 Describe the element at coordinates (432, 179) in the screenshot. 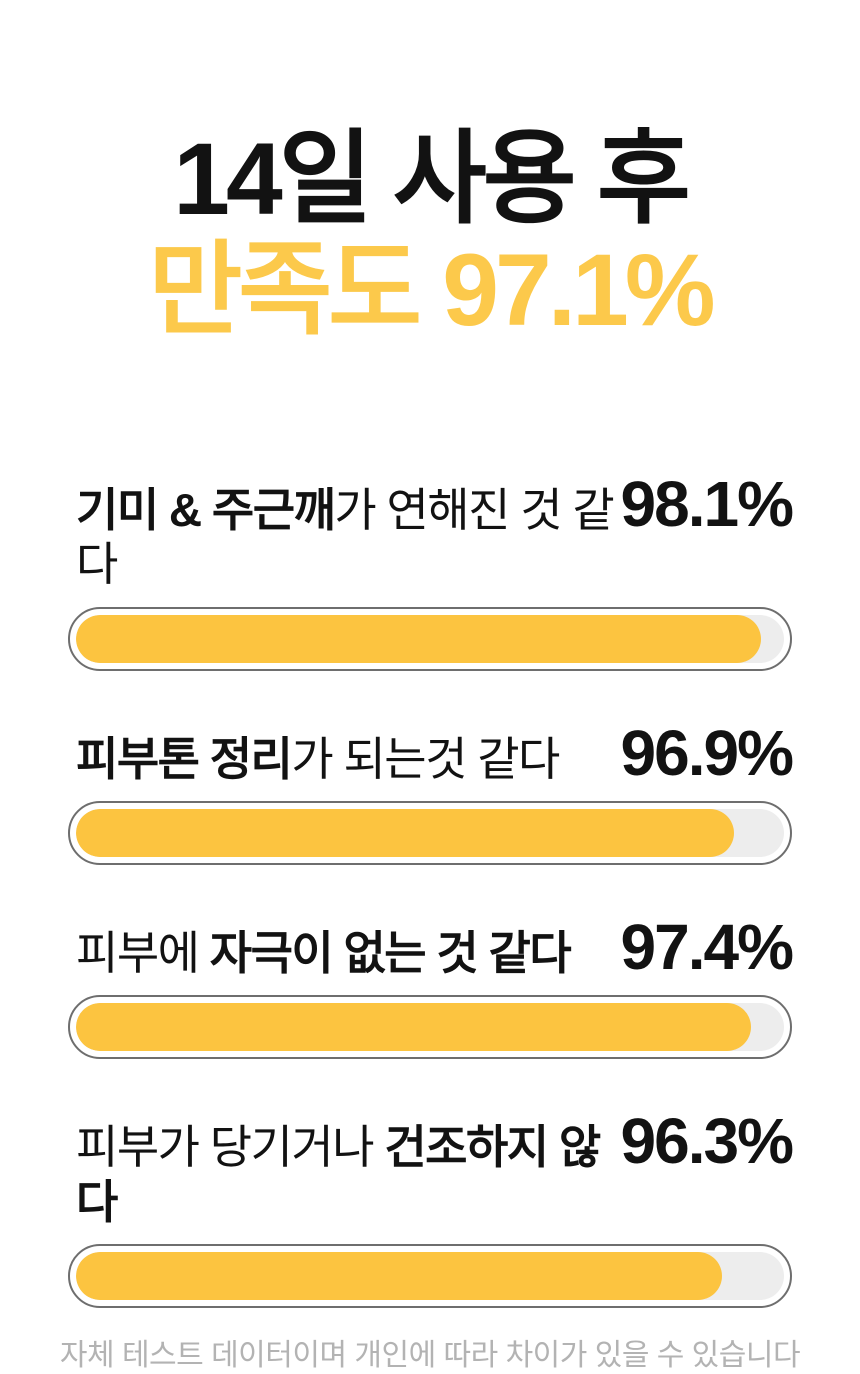

I see `page-title: 14일 사용 후` at that location.